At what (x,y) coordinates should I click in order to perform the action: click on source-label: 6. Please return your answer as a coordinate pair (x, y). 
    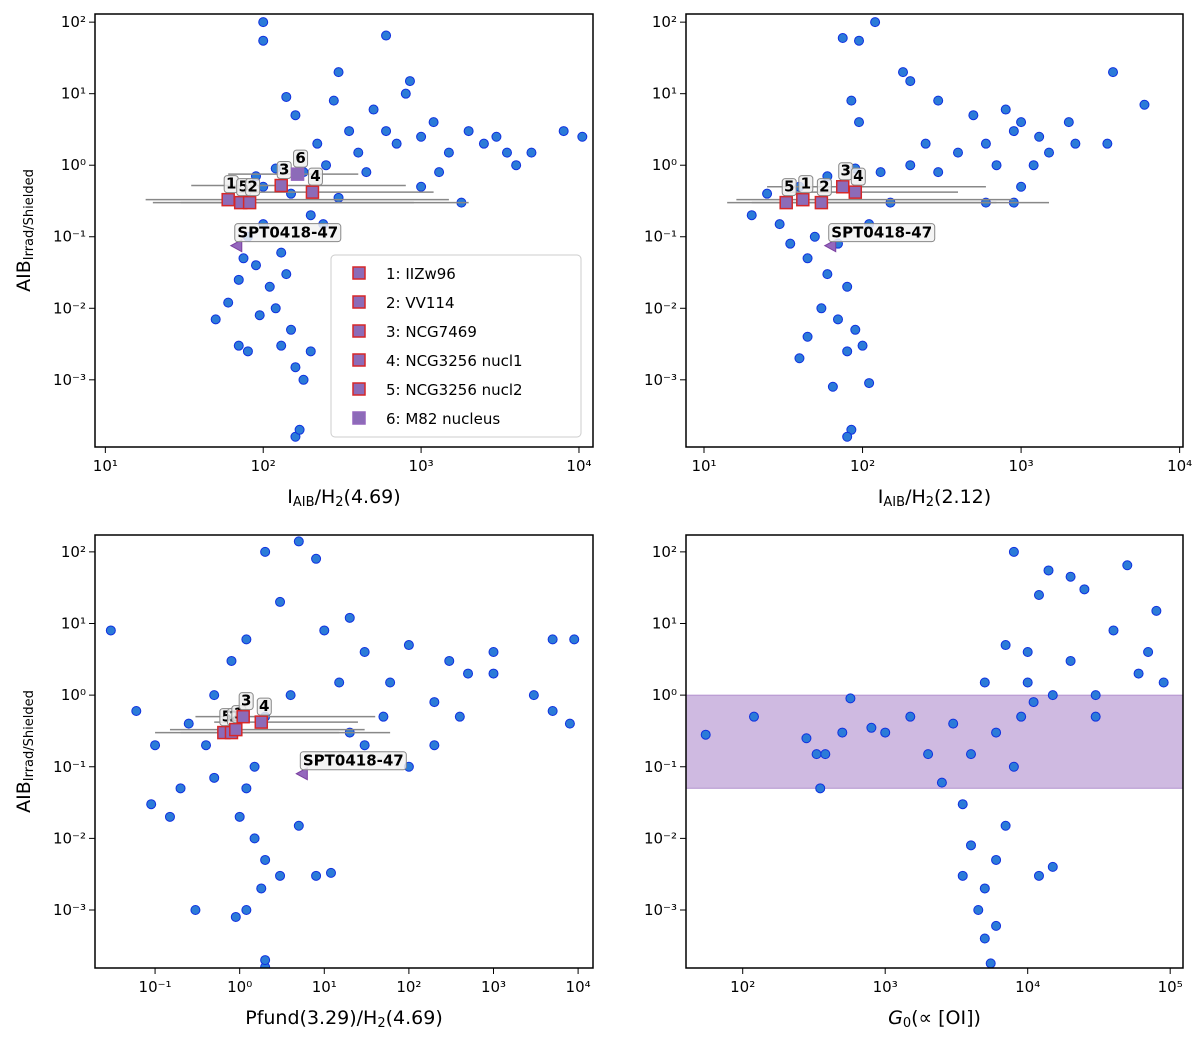
    Looking at the image, I should click on (300, 158).